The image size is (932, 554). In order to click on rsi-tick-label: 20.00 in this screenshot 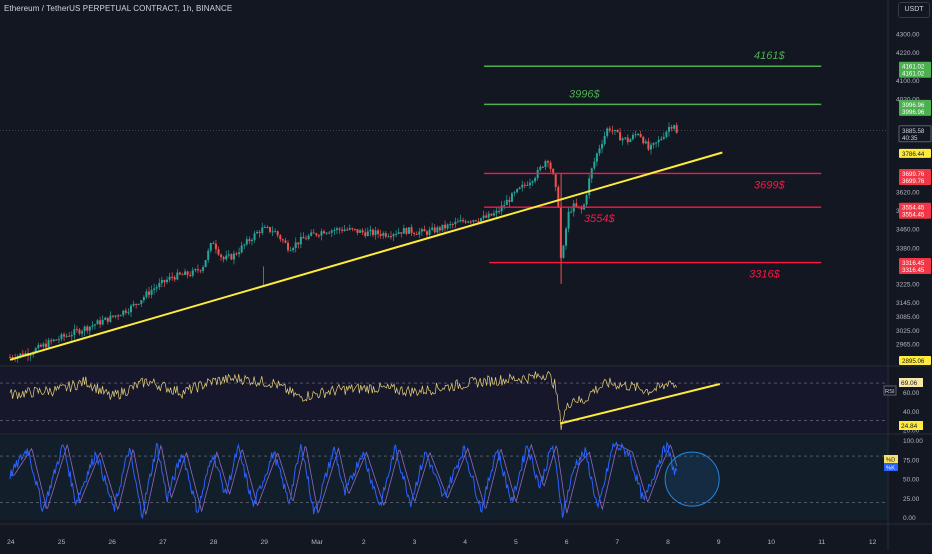, I will do `click(911, 431)`.